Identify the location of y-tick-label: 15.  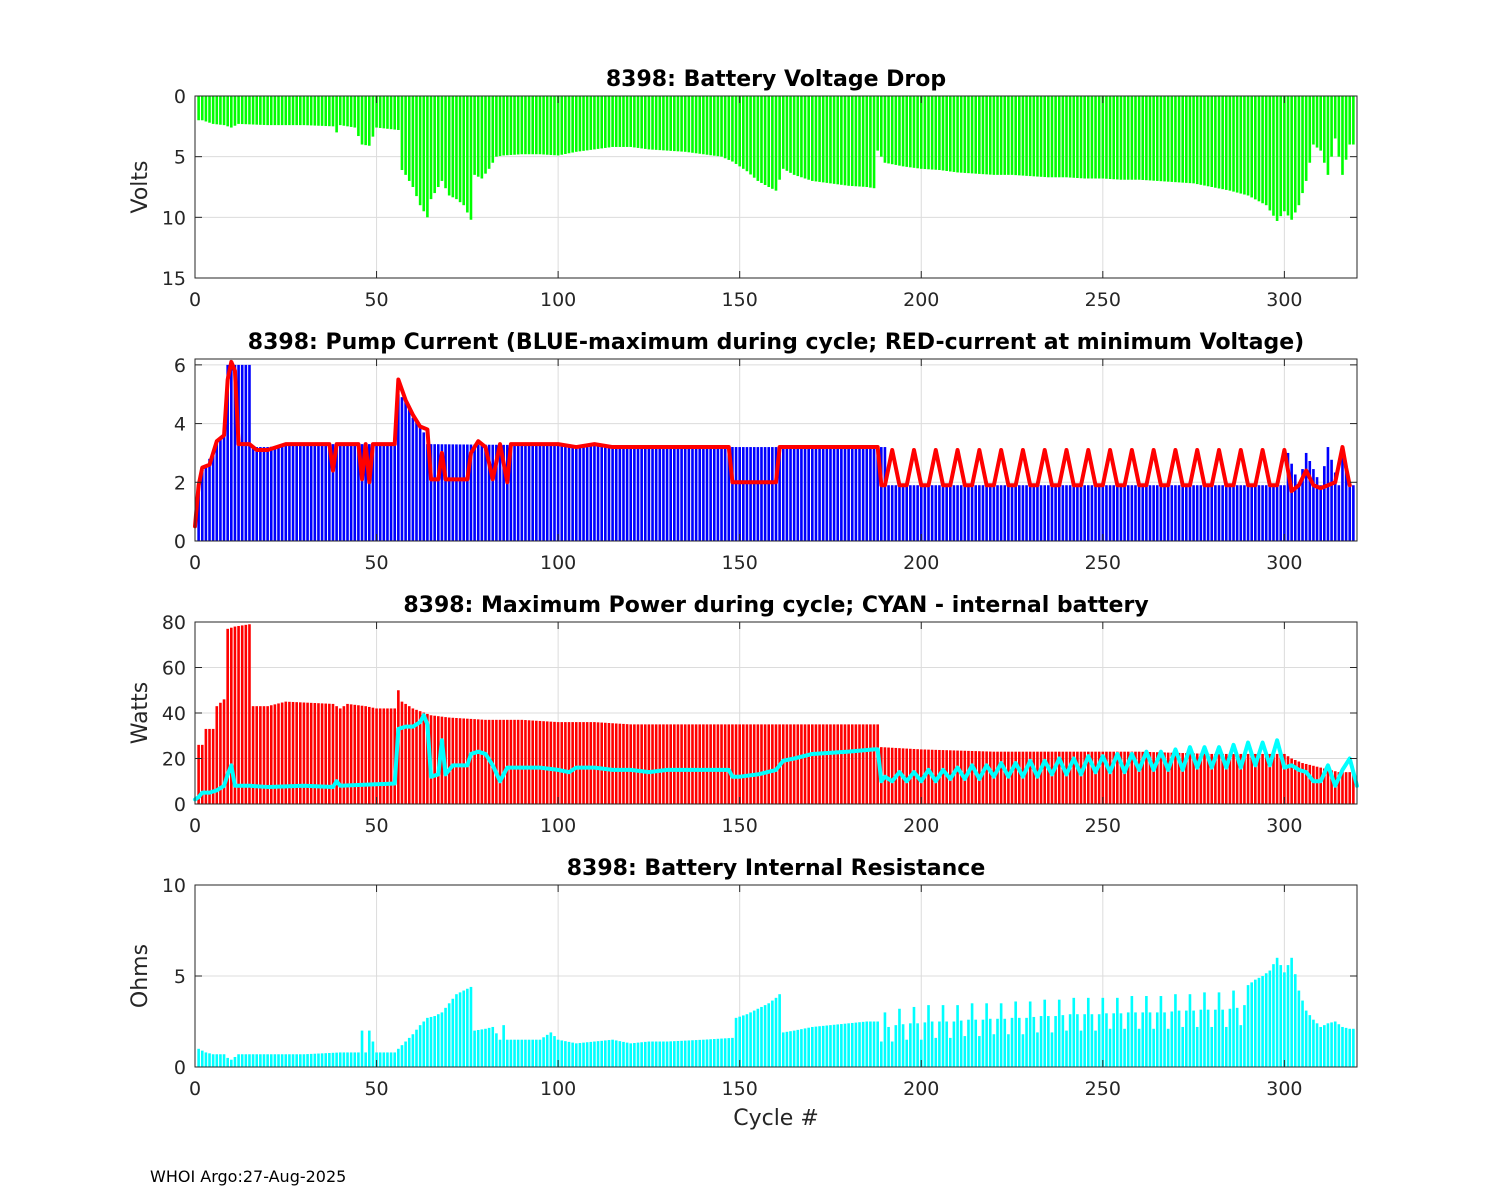
(174, 279).